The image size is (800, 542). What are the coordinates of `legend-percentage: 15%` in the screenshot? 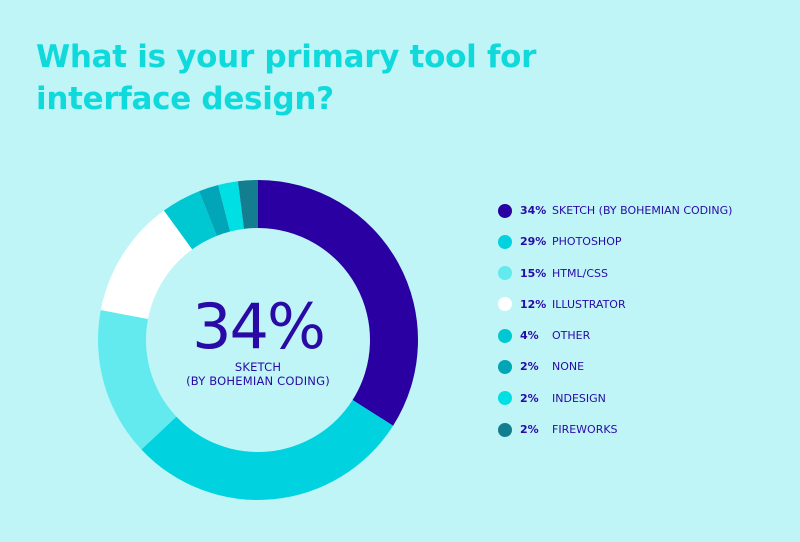 It's located at (533, 273).